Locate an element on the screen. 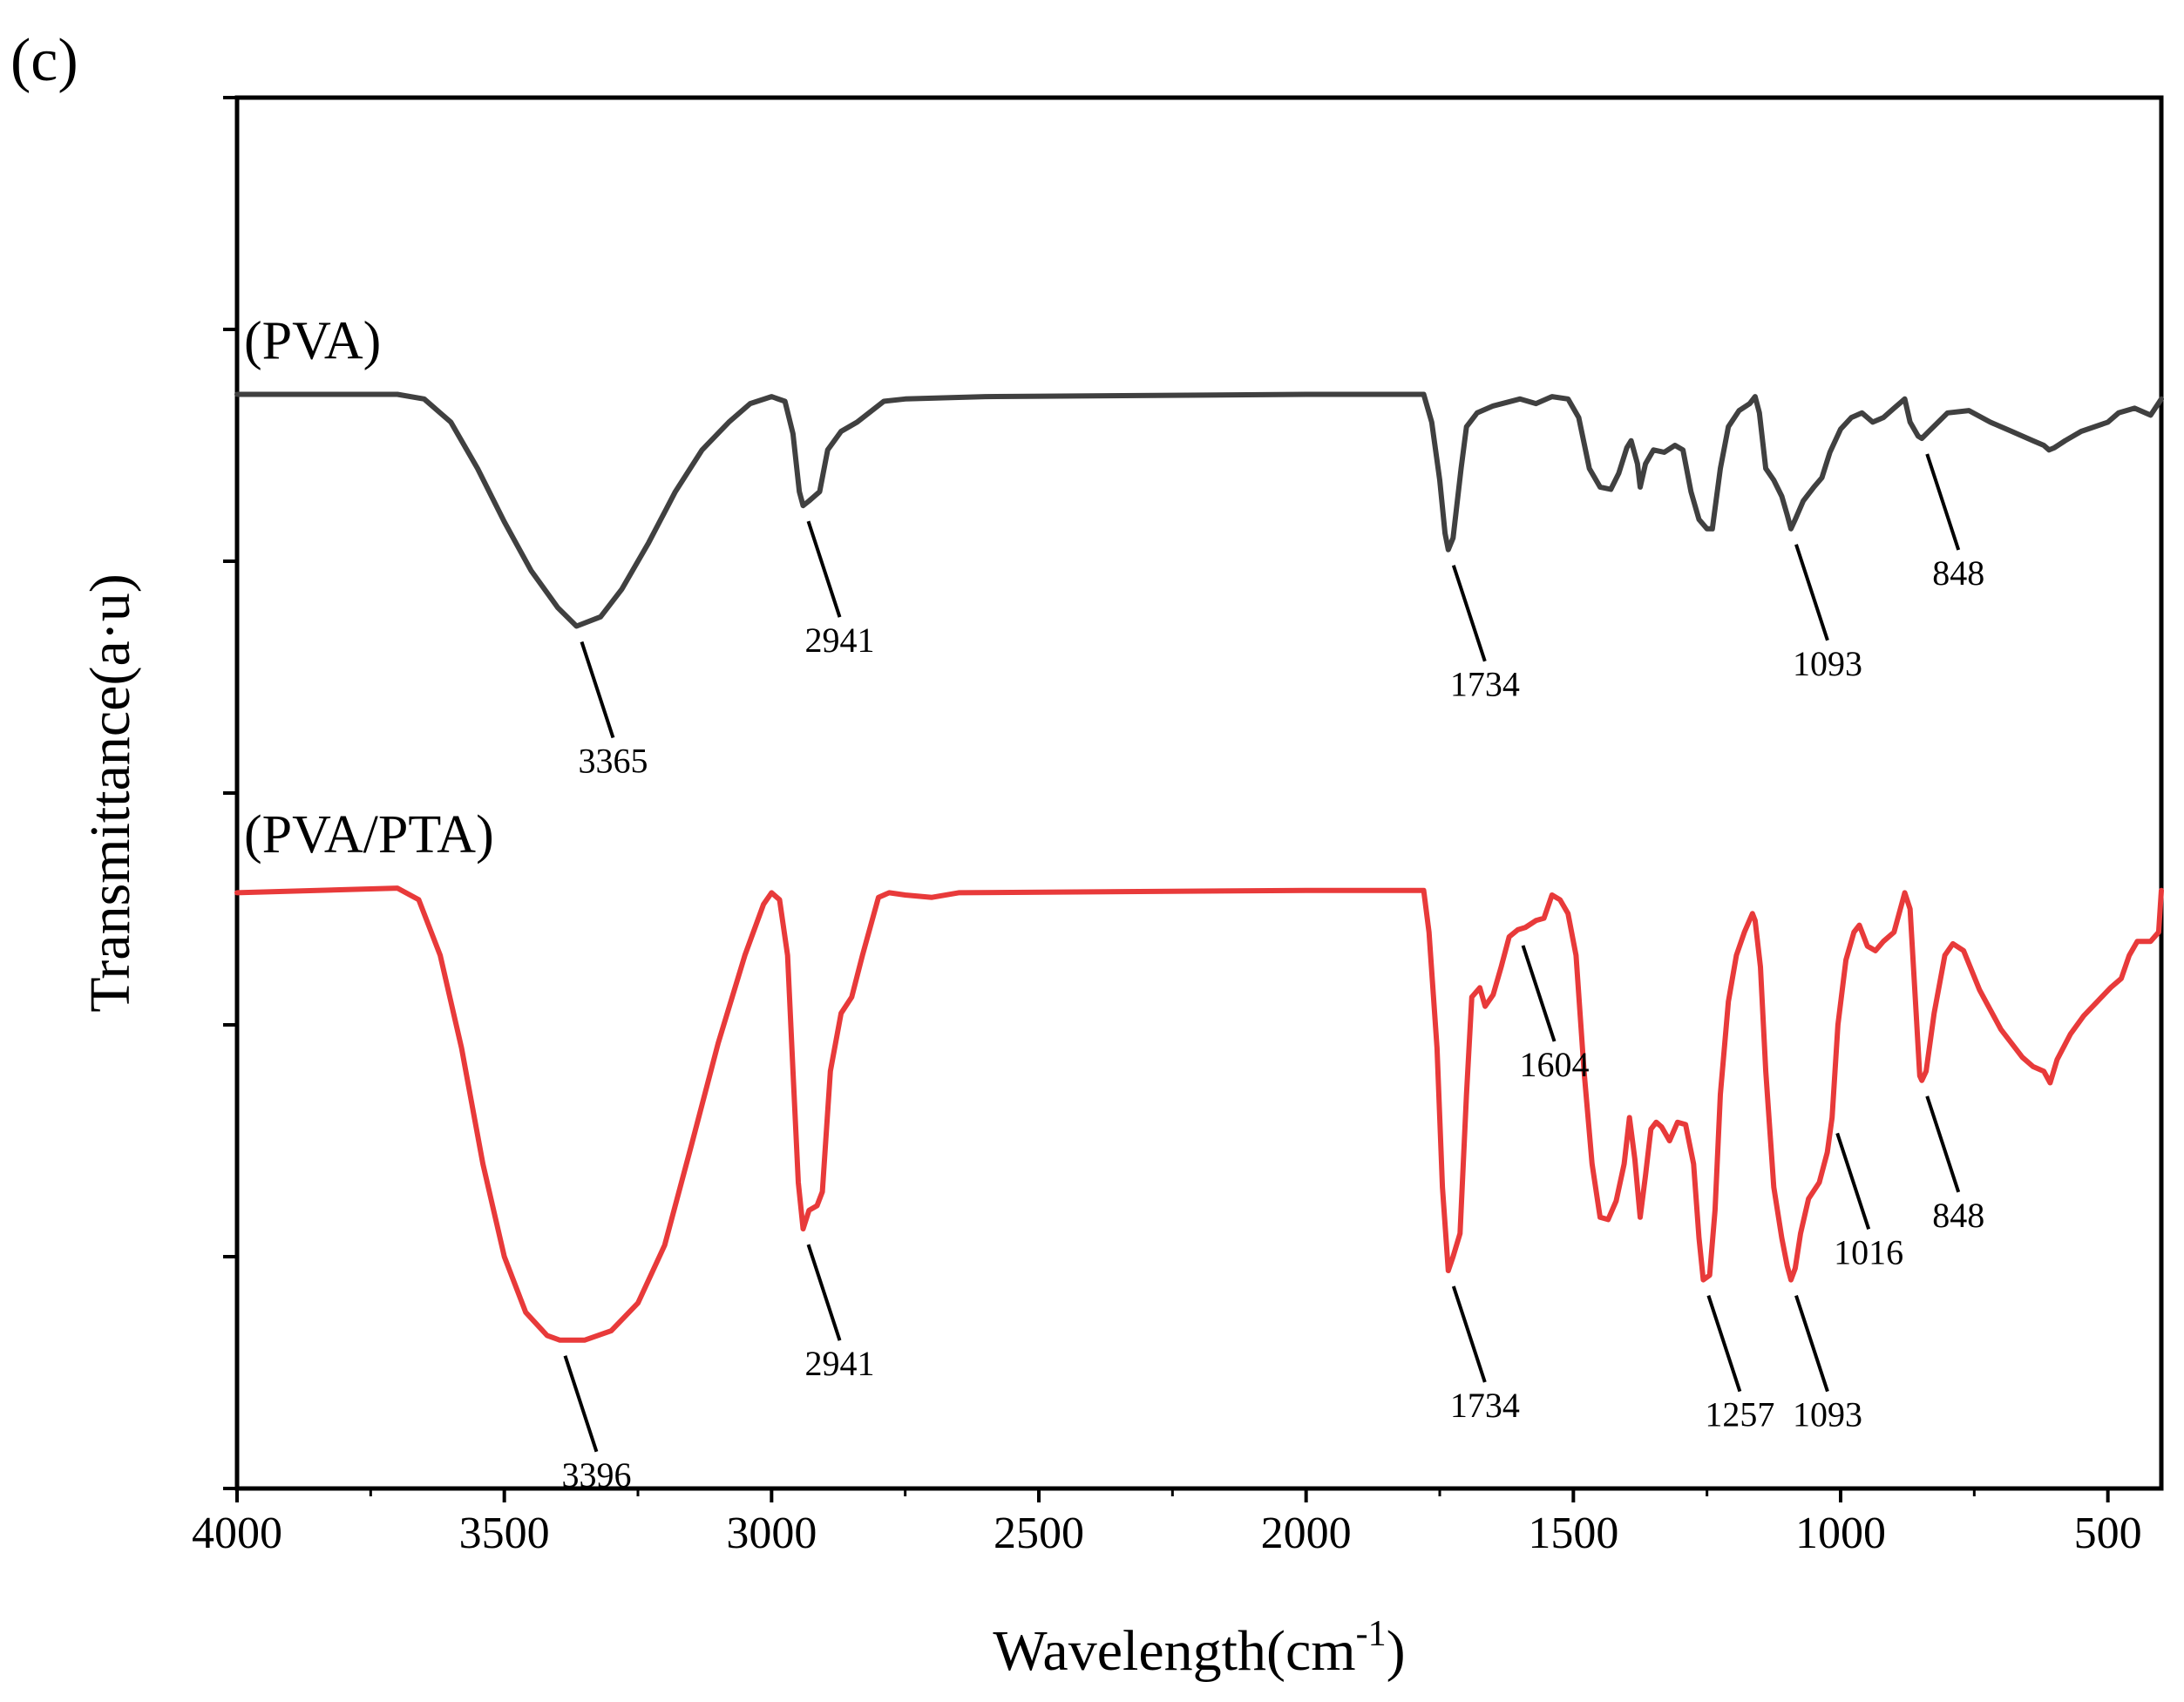  peak-label: 1016 is located at coordinates (1868, 1251).